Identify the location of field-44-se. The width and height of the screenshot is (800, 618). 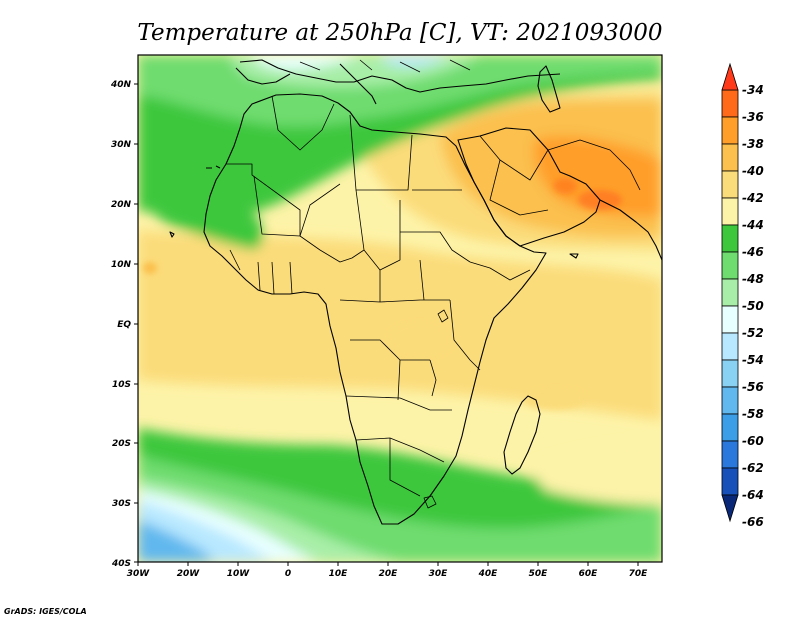
(596, 472).